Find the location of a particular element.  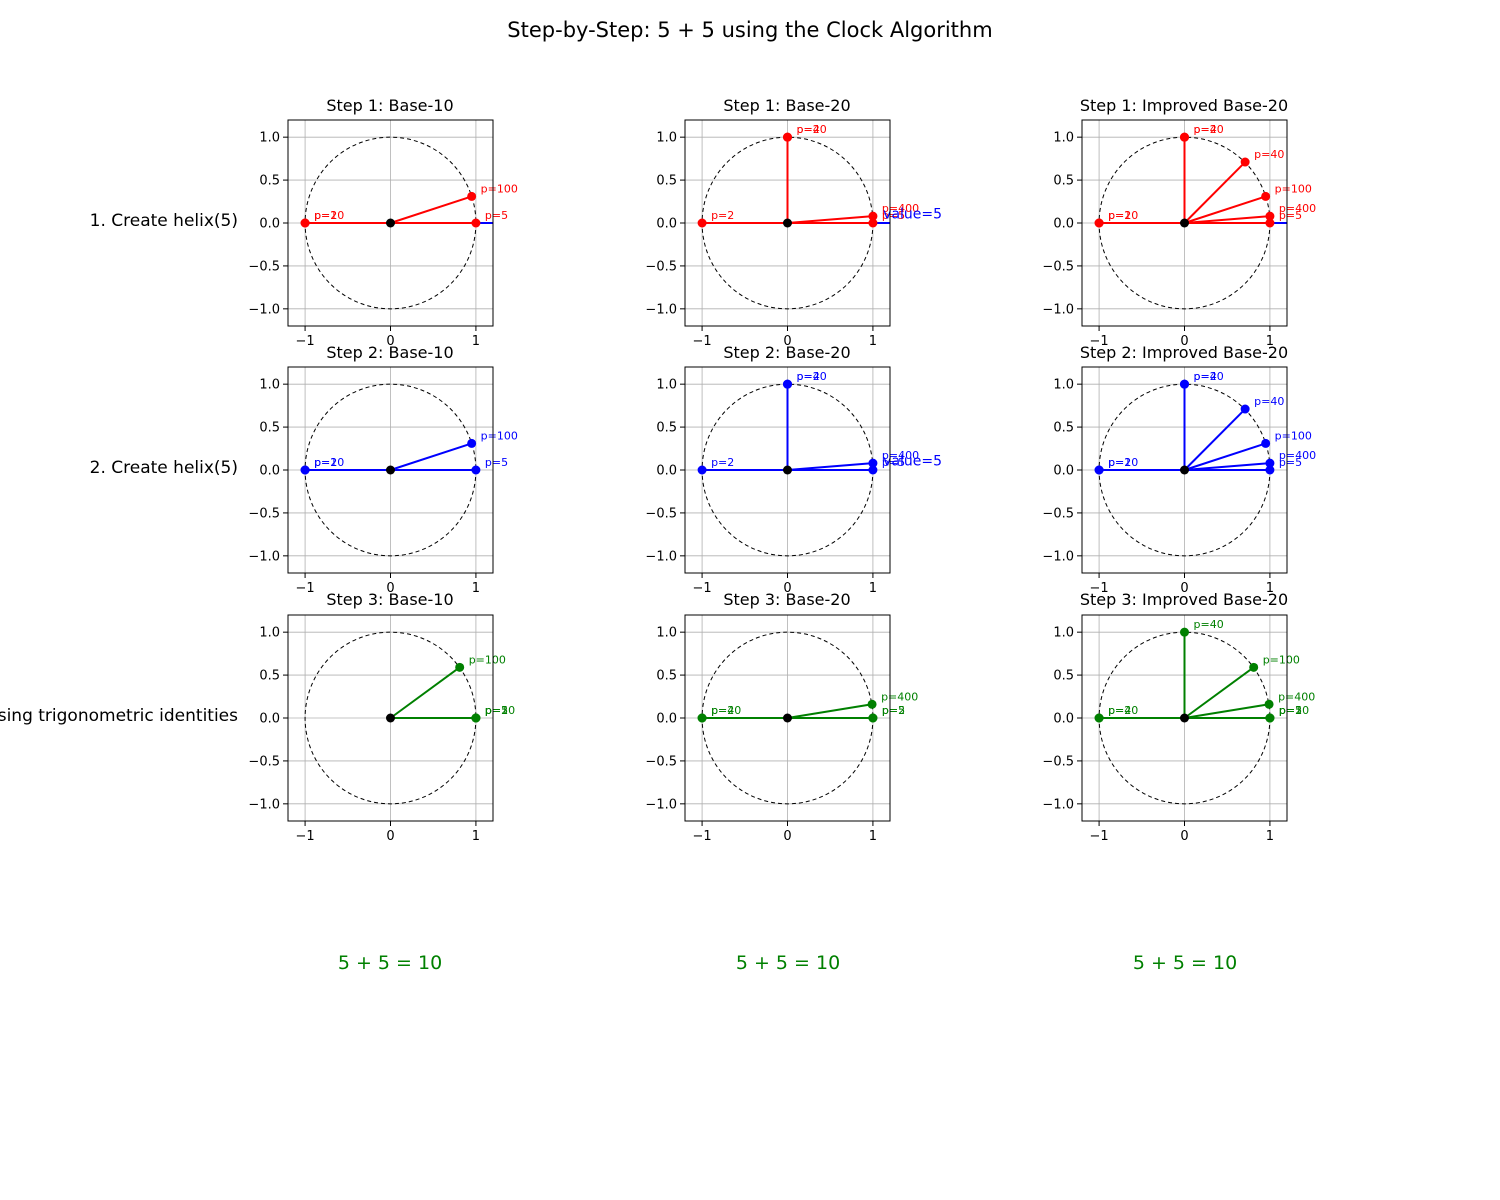

result-improved-base20: 5 + 5 = 10 is located at coordinates (1185, 963).